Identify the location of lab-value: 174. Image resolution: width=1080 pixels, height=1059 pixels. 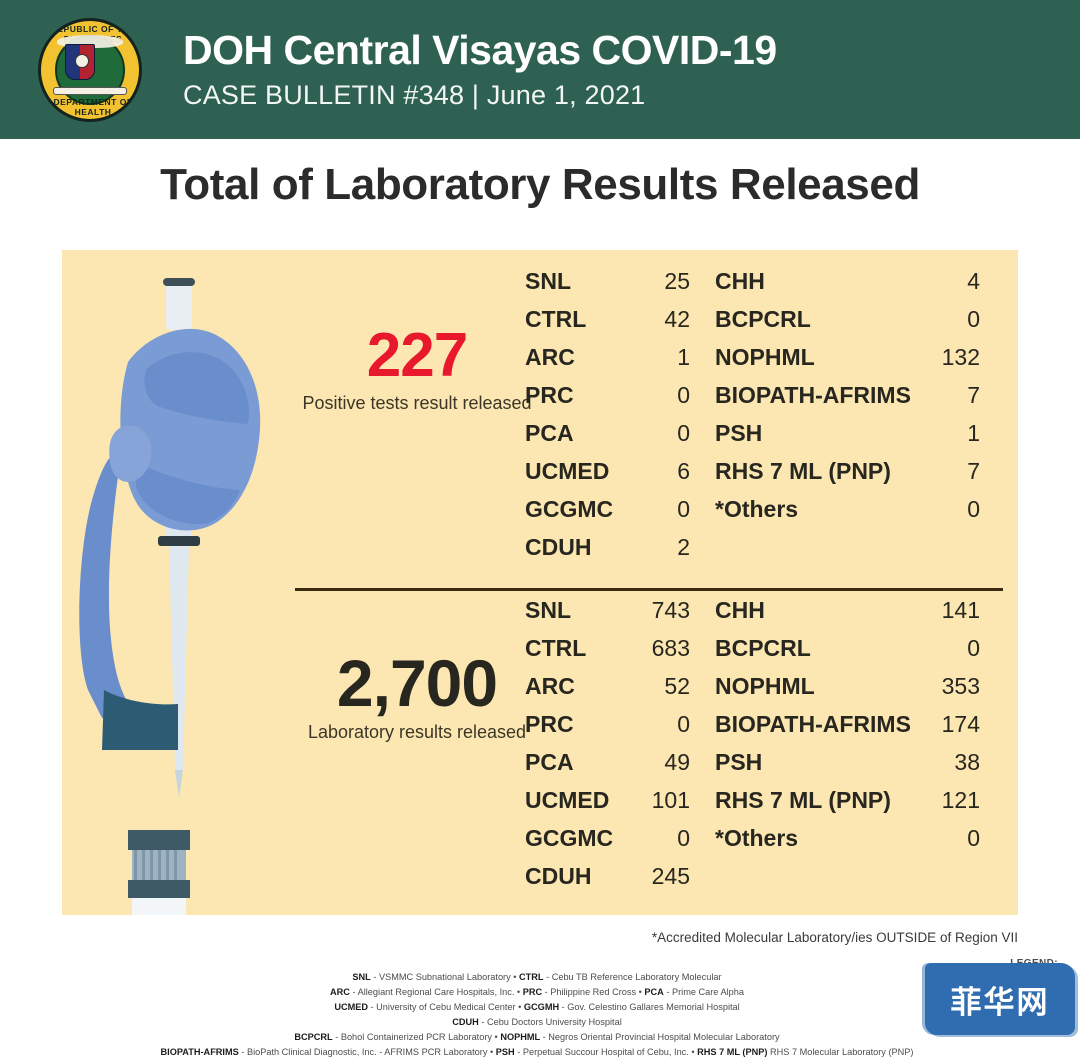
(960, 724).